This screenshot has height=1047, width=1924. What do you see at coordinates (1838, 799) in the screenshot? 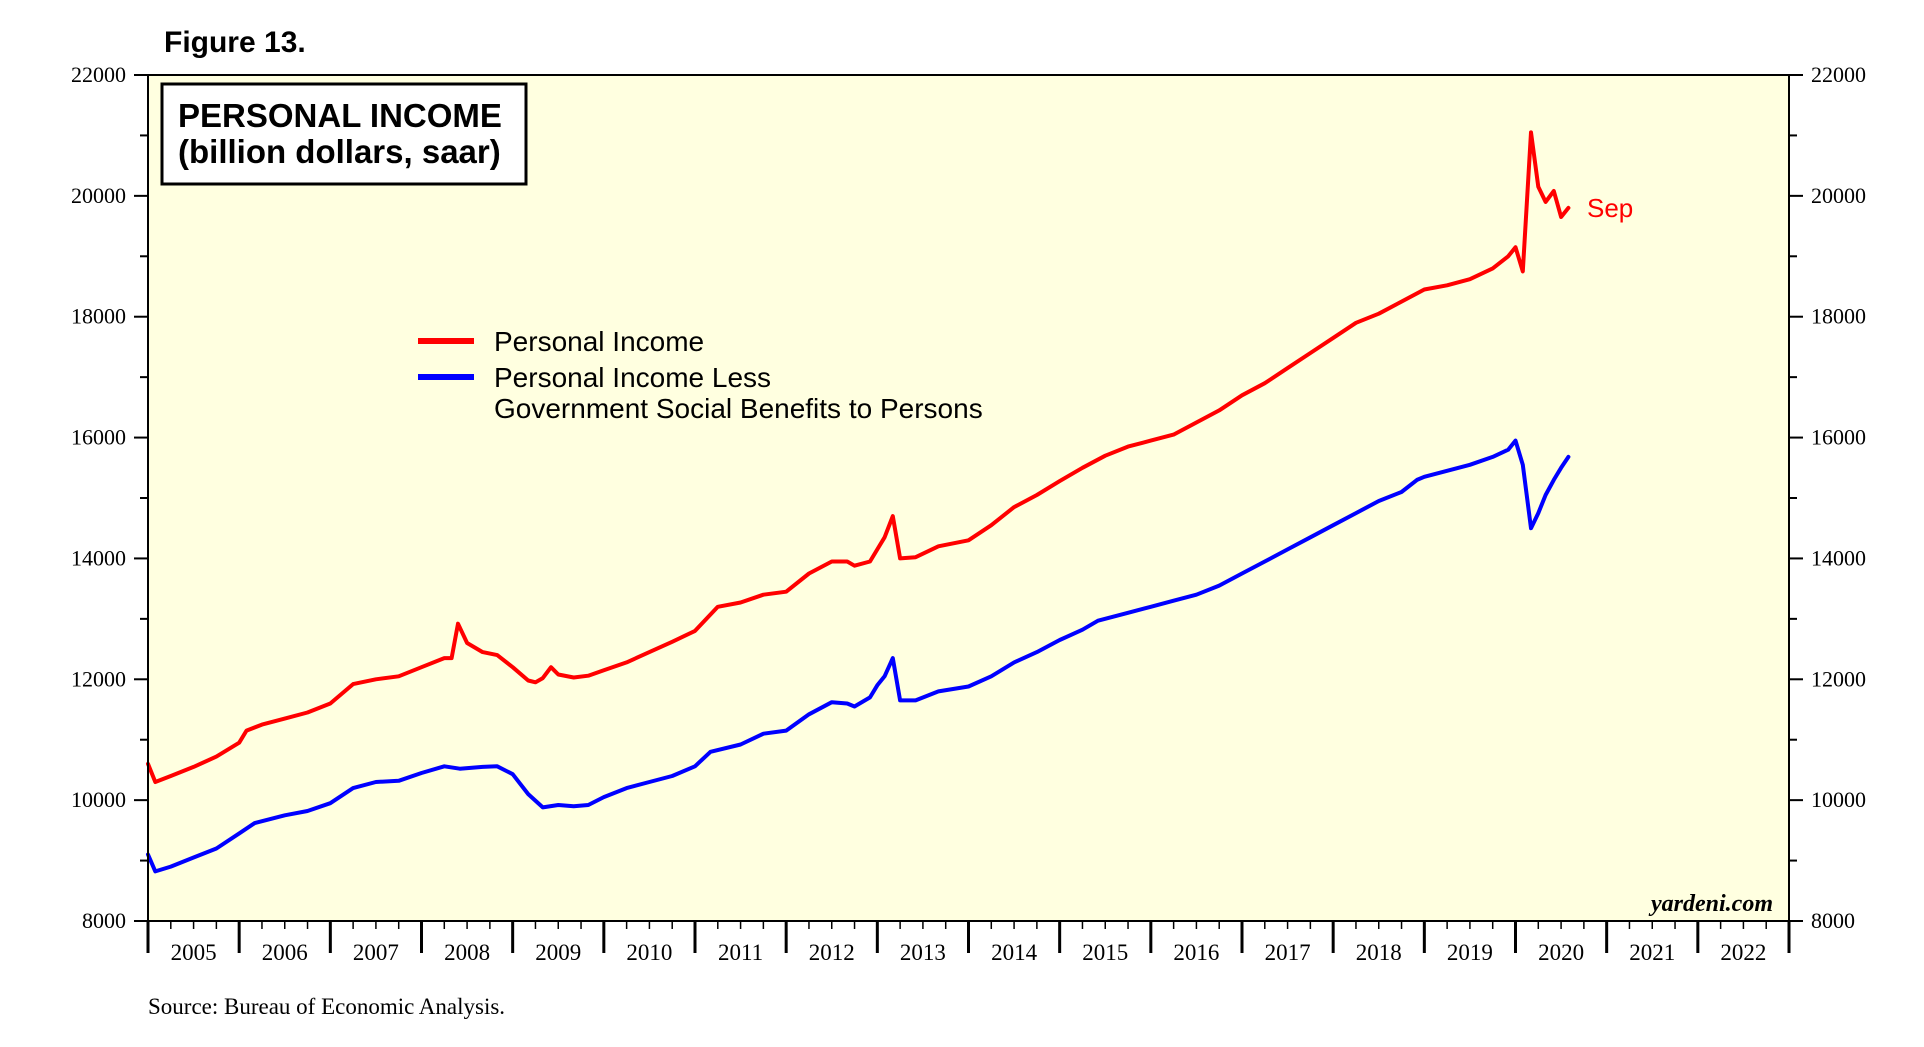
I see `y-tick-label-right: 10000` at bounding box center [1838, 799].